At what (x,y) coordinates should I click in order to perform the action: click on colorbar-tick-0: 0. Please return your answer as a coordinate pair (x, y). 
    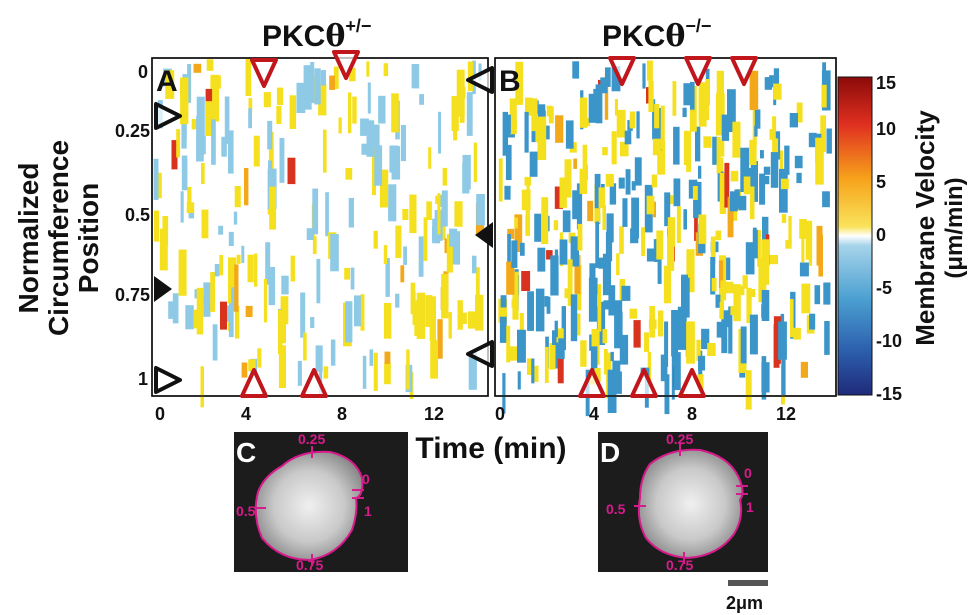
    Looking at the image, I should click on (881, 235).